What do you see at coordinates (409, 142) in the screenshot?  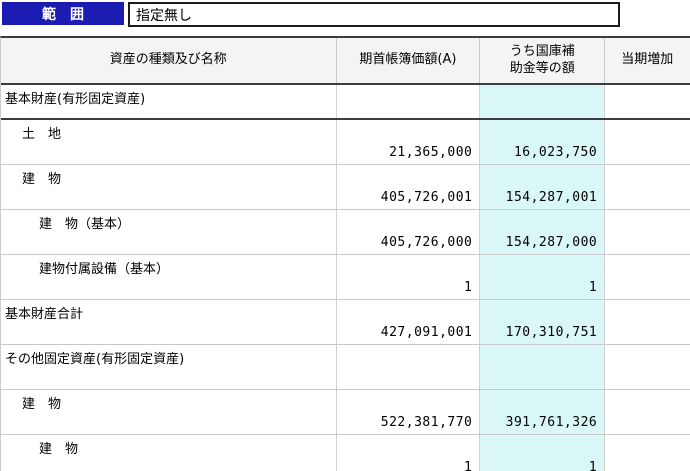 I see `opening-book-value-cell: 21,365,000` at bounding box center [409, 142].